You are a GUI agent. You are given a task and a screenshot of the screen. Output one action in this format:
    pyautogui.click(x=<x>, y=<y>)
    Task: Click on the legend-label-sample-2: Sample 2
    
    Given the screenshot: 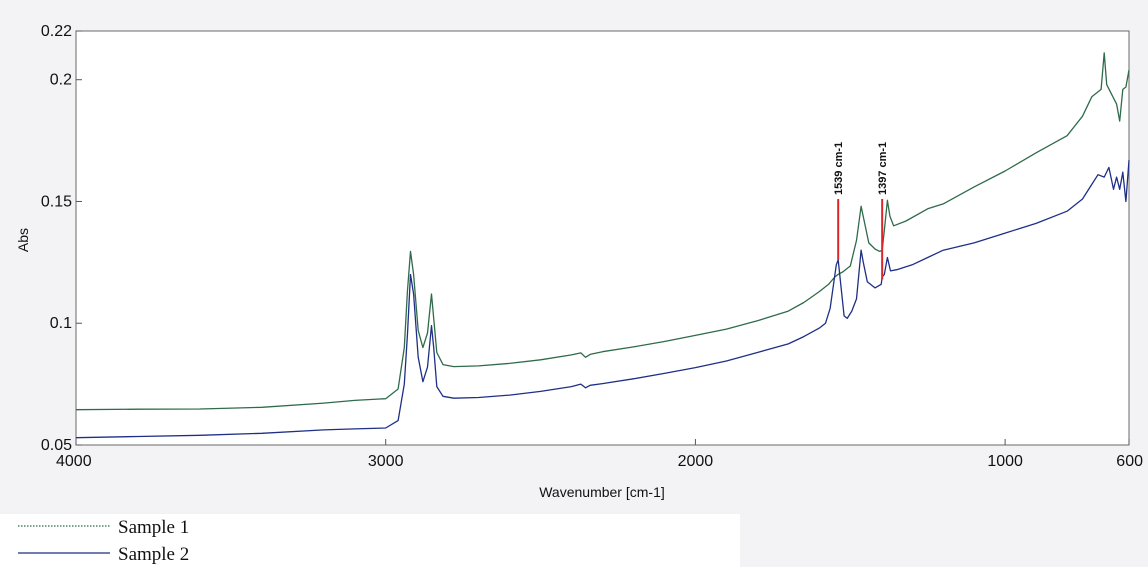 What is the action you would take?
    pyautogui.click(x=153, y=554)
    